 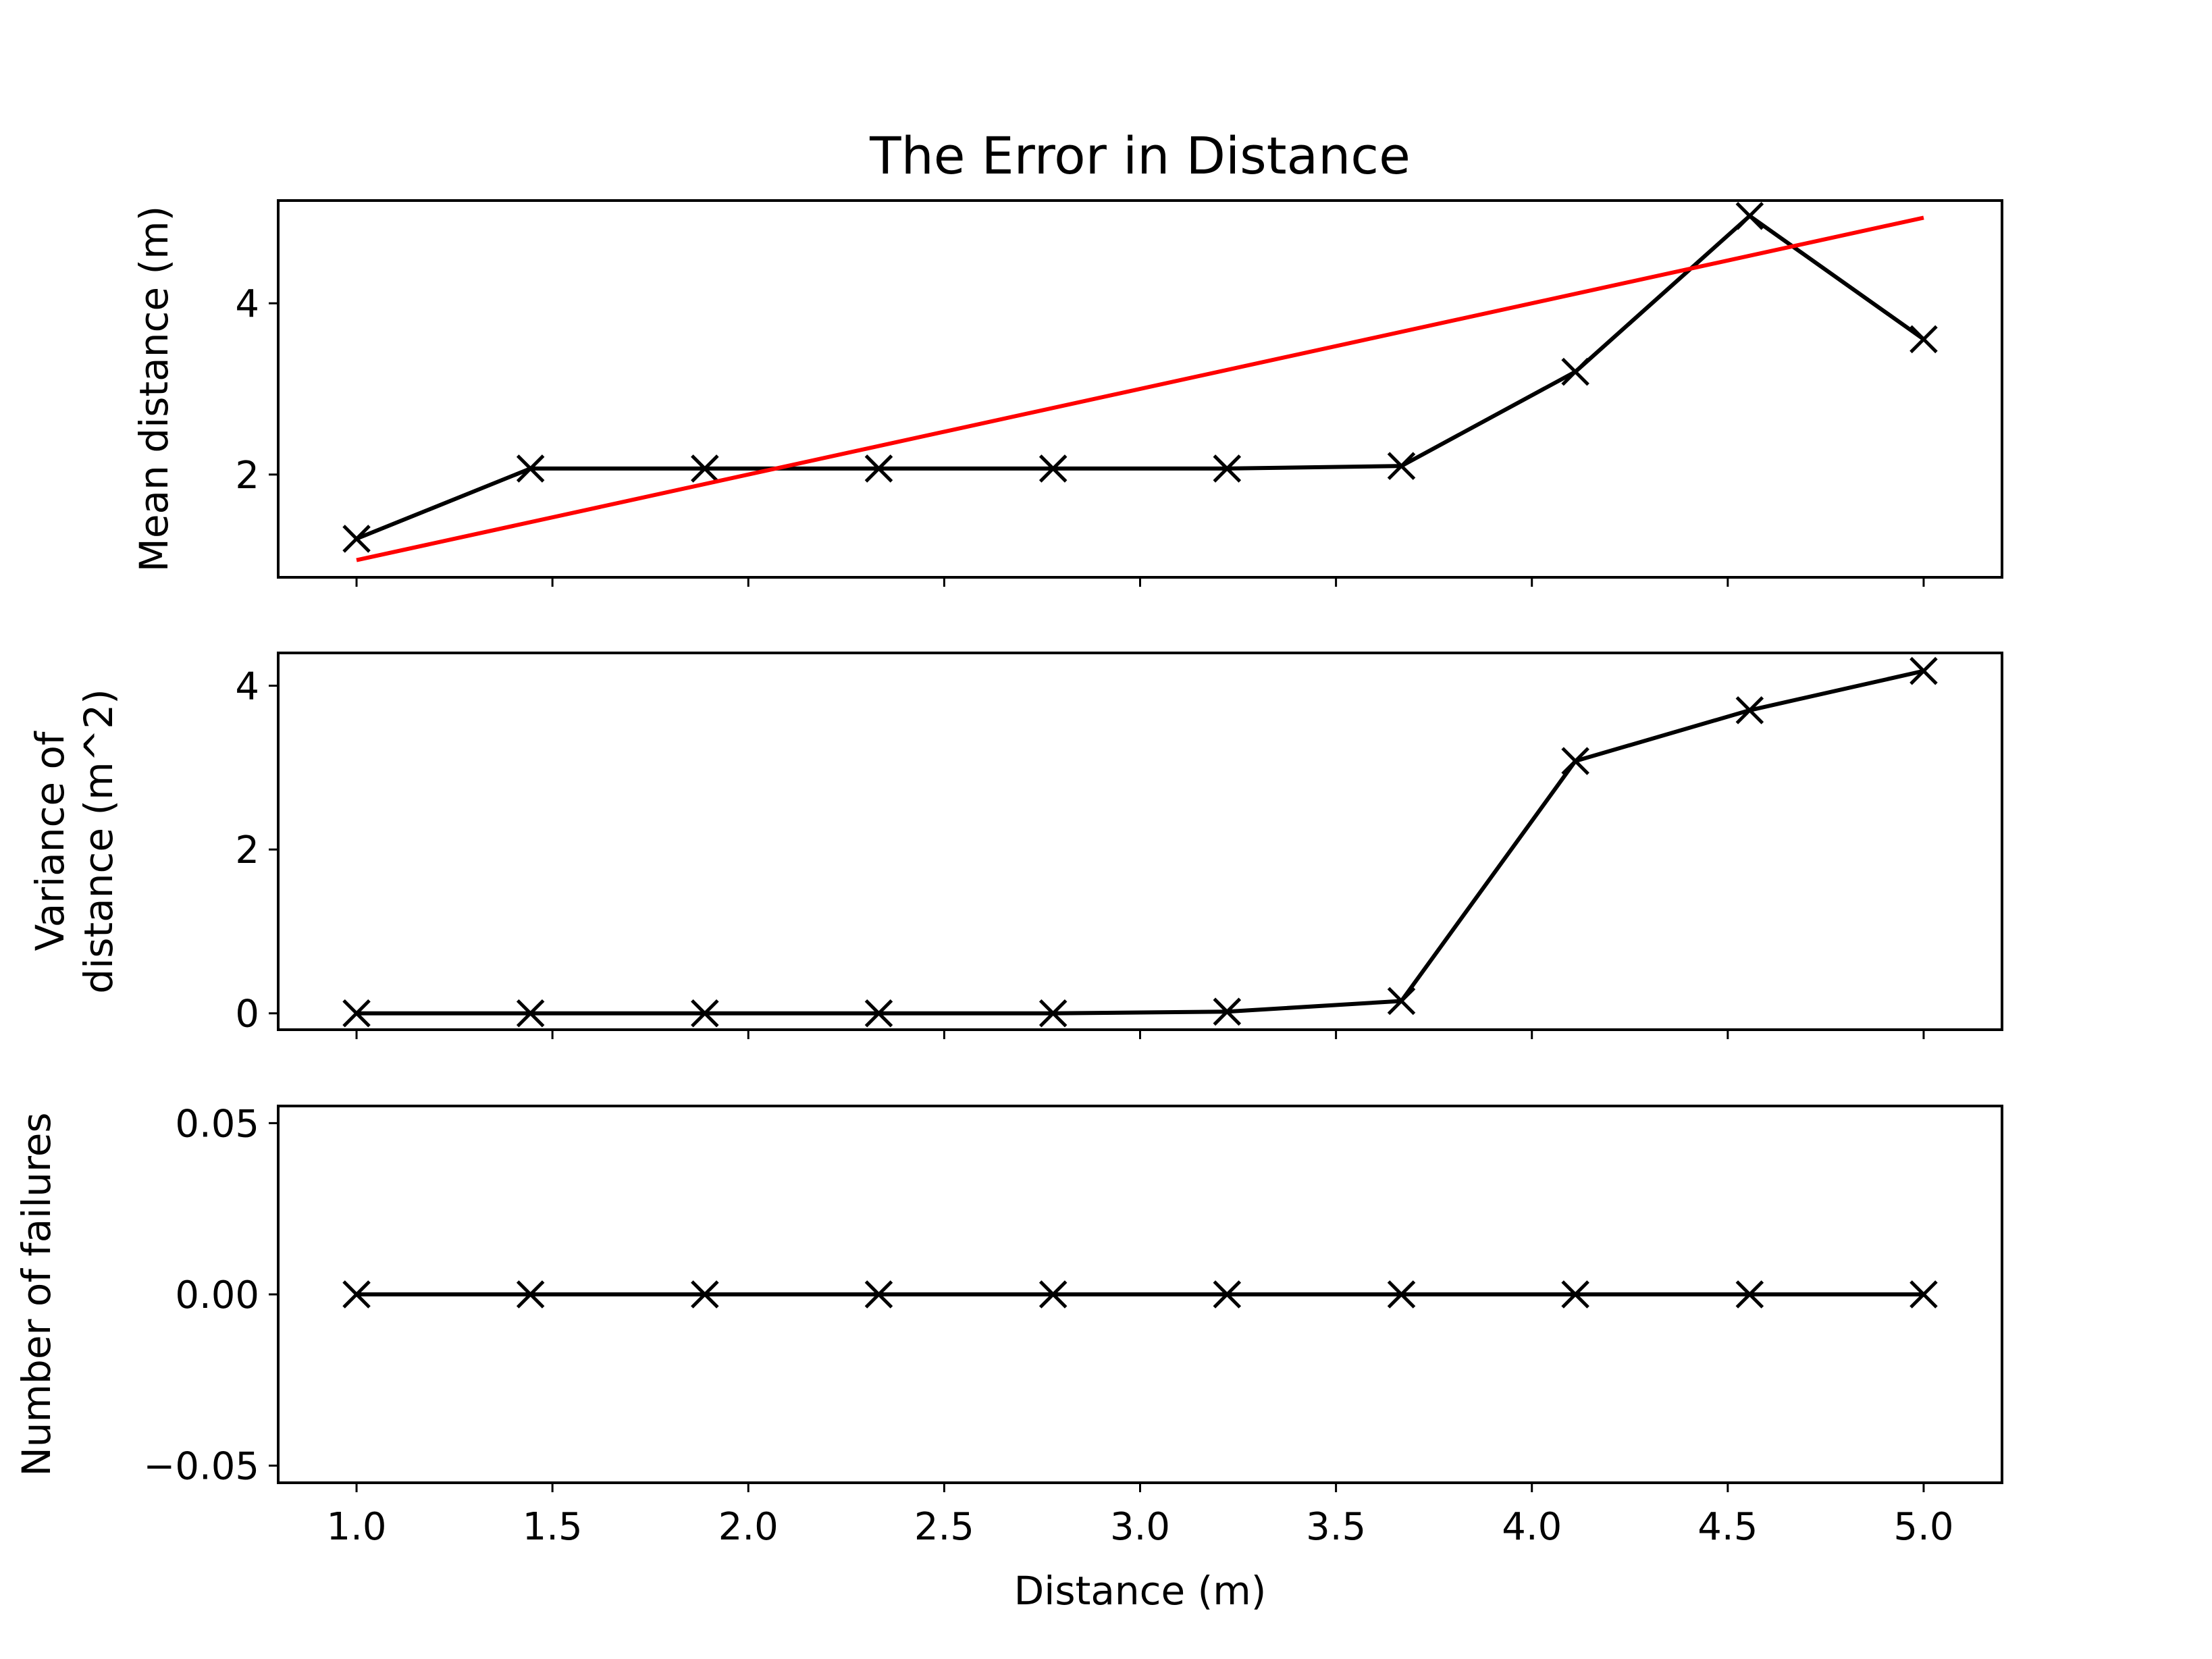 I want to click on x-tick-label: 2.5, so click(x=944, y=1527).